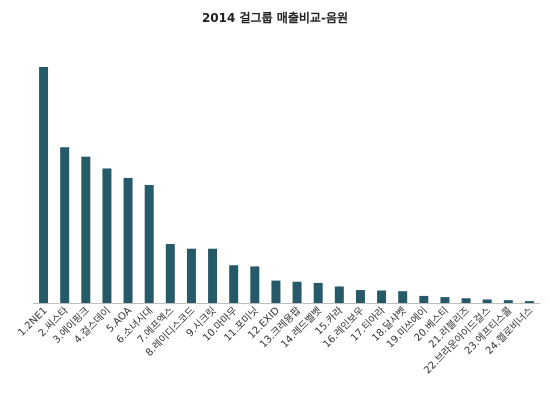 This screenshot has width=550, height=401. I want to click on chart-title: 2014 걸그룹 매출비교-음원, so click(275, 18).